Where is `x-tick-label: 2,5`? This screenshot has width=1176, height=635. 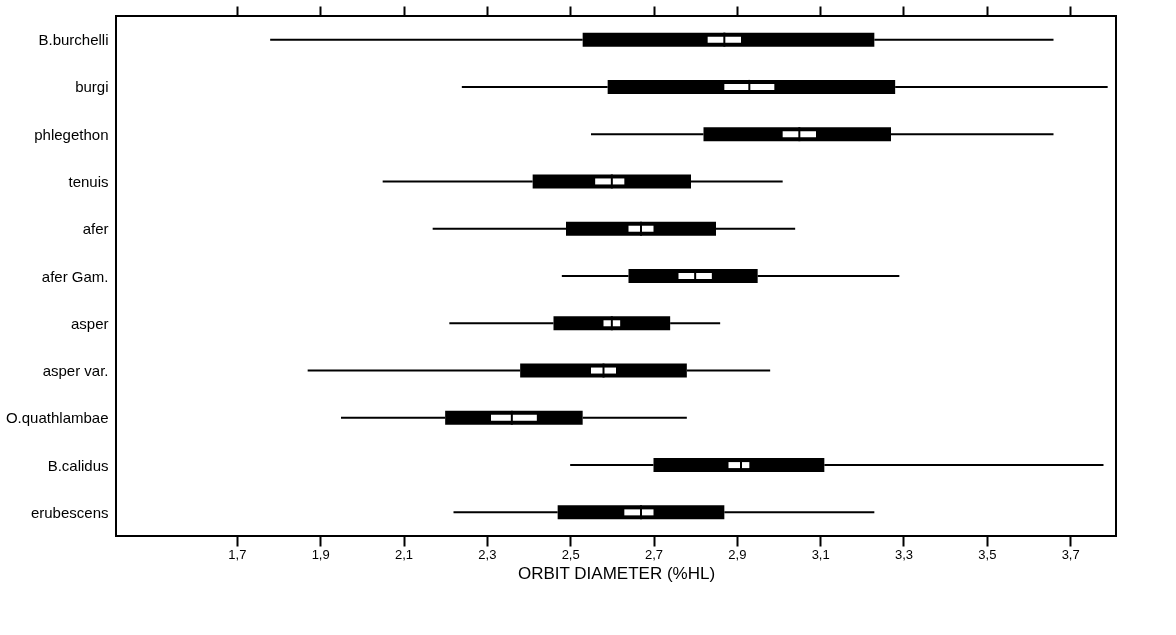 x-tick-label: 2,5 is located at coordinates (570, 554).